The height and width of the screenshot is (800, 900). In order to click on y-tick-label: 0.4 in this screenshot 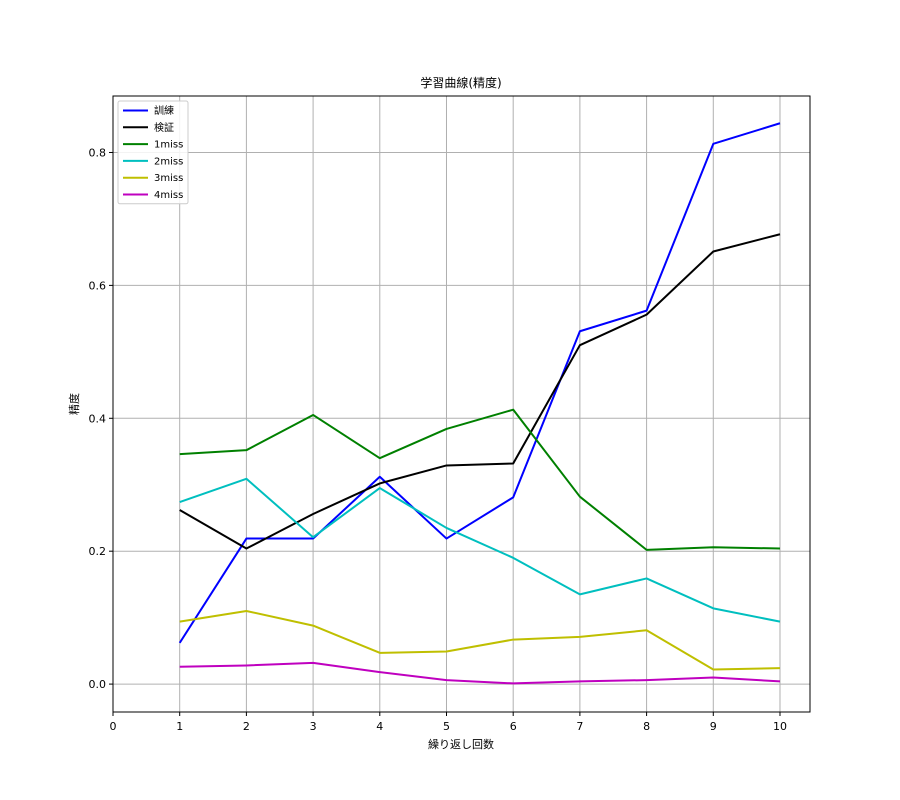, I will do `click(98, 418)`.